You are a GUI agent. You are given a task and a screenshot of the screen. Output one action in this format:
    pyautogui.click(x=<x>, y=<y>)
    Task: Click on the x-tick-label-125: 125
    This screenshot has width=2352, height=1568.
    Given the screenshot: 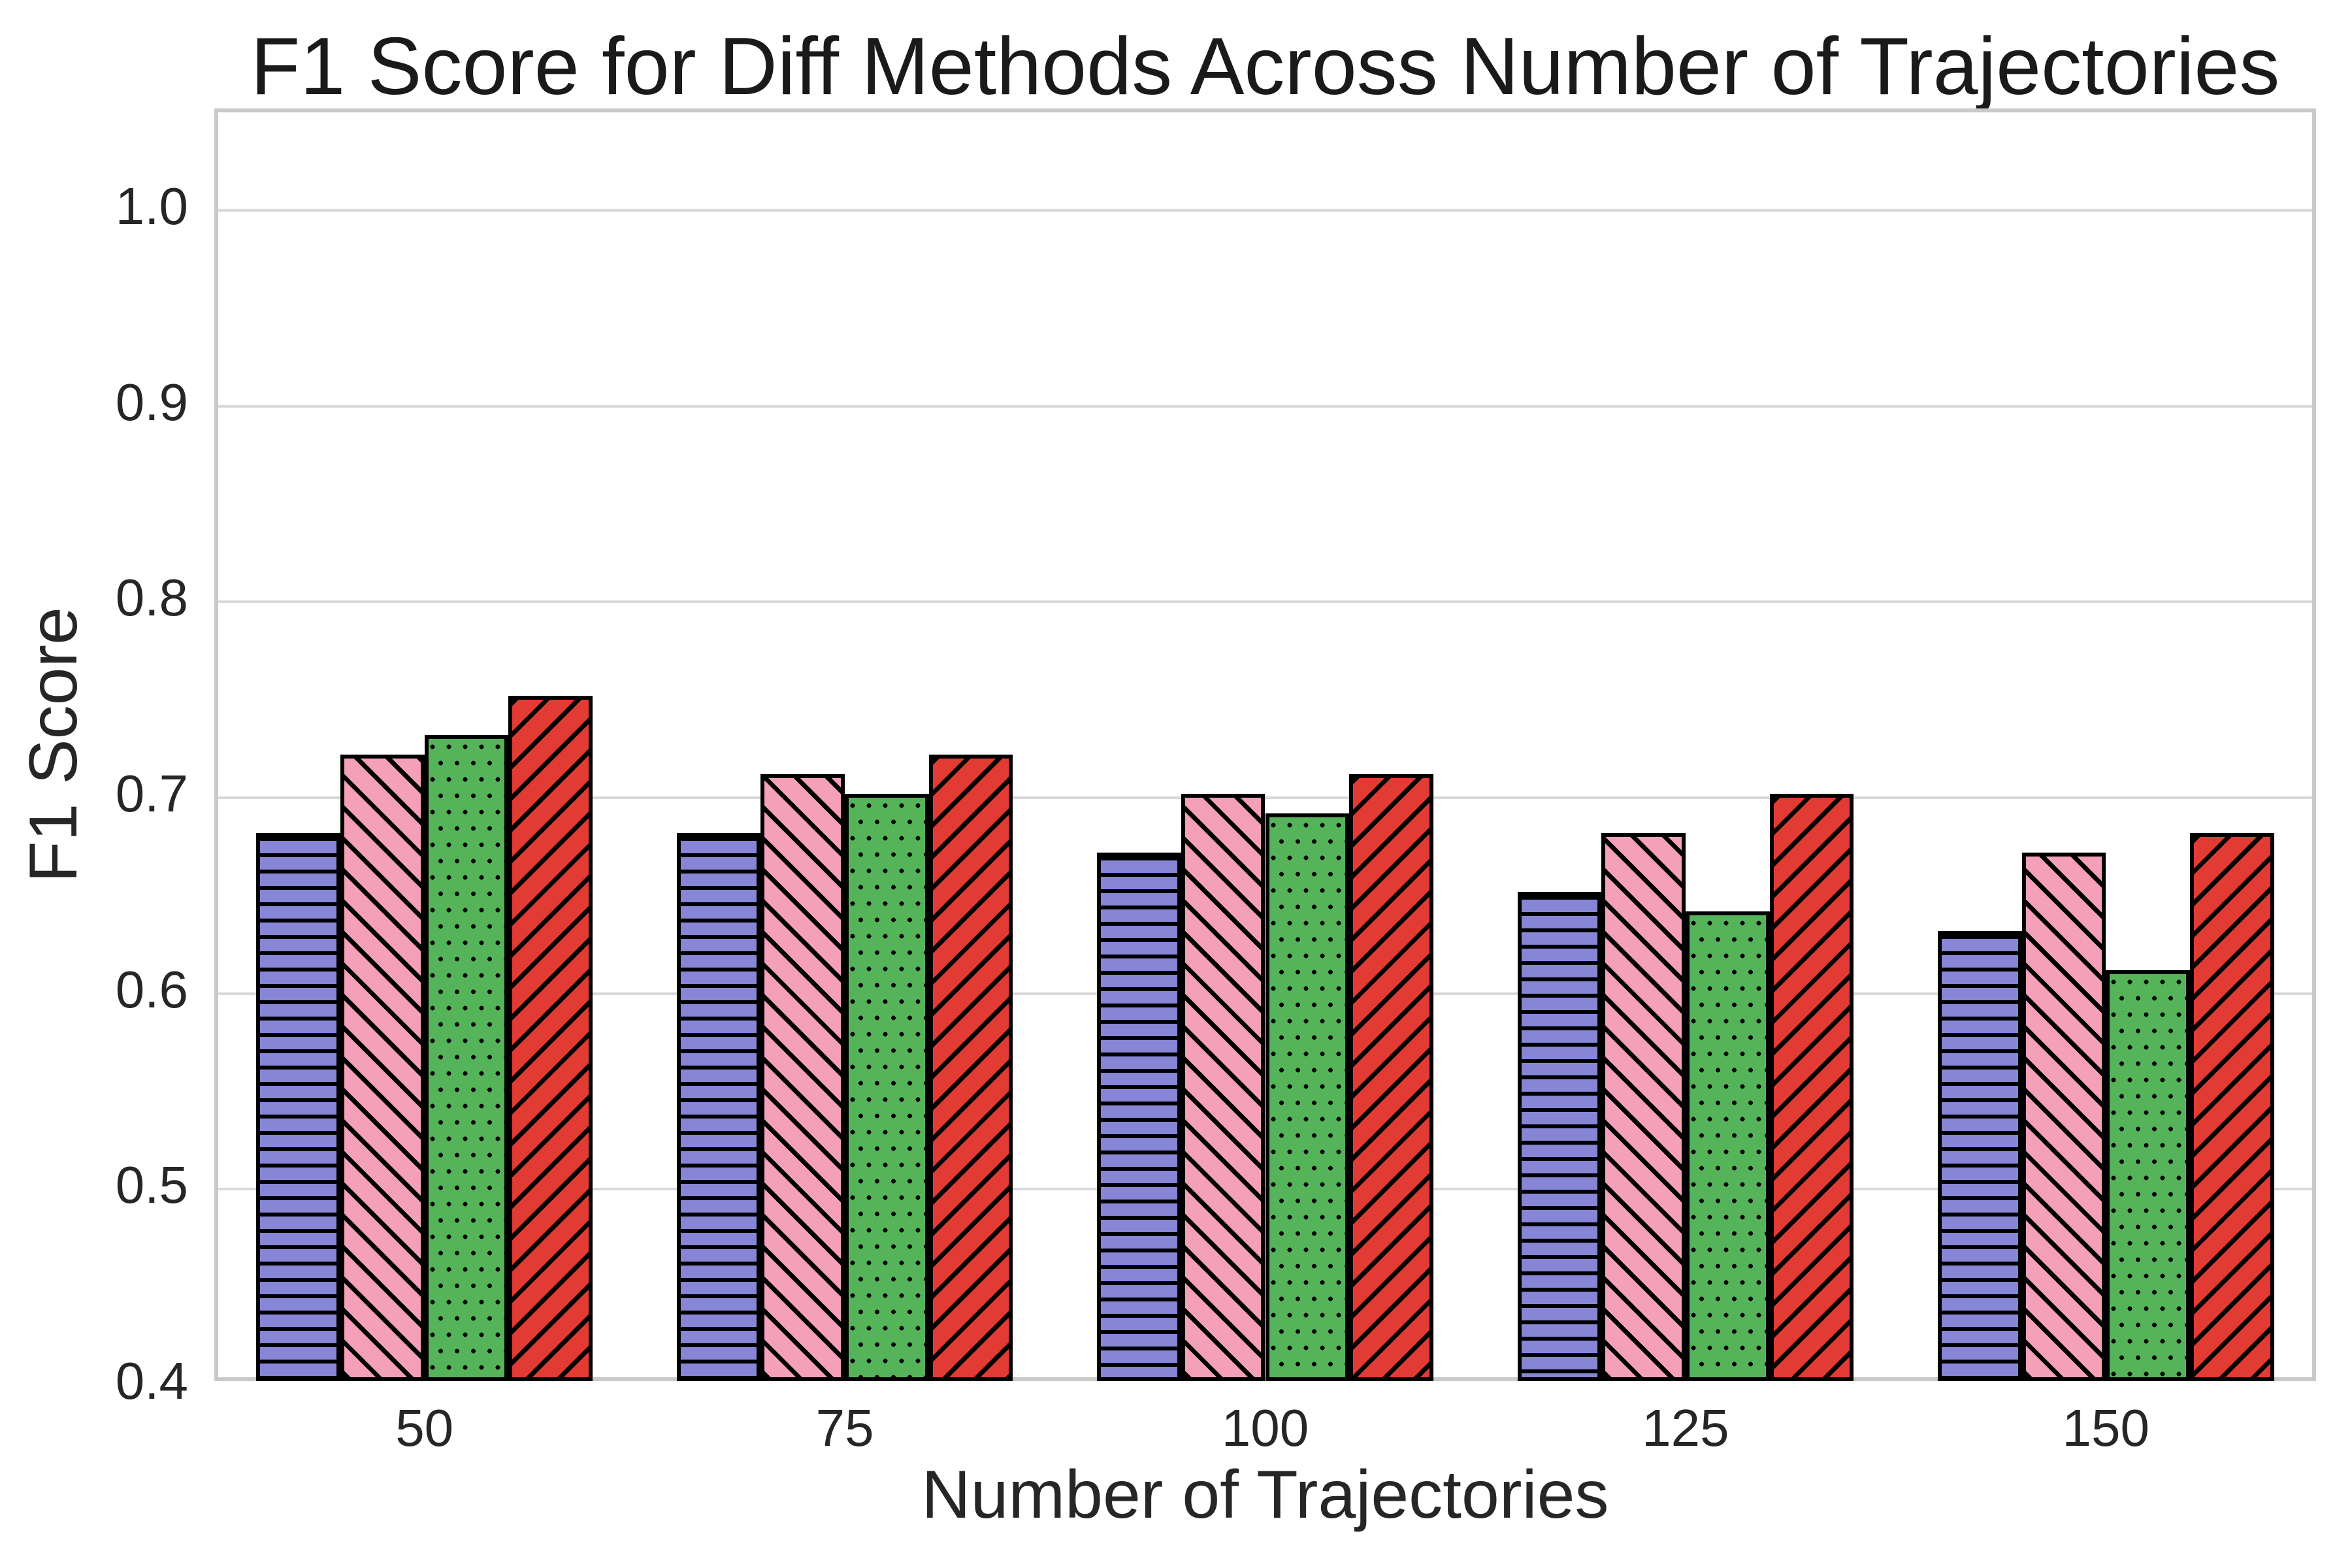 What is the action you would take?
    pyautogui.click(x=1685, y=1428)
    